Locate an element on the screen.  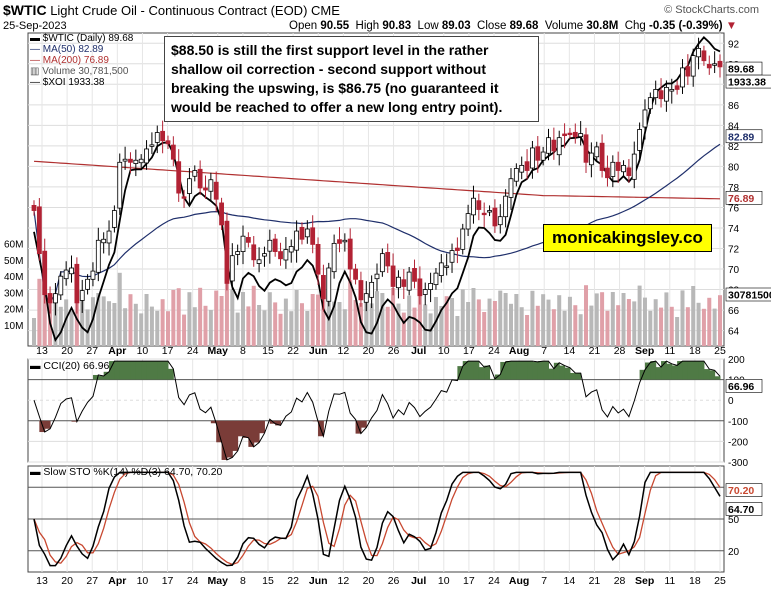
price-y-tick: 70 is located at coordinates (734, 270).